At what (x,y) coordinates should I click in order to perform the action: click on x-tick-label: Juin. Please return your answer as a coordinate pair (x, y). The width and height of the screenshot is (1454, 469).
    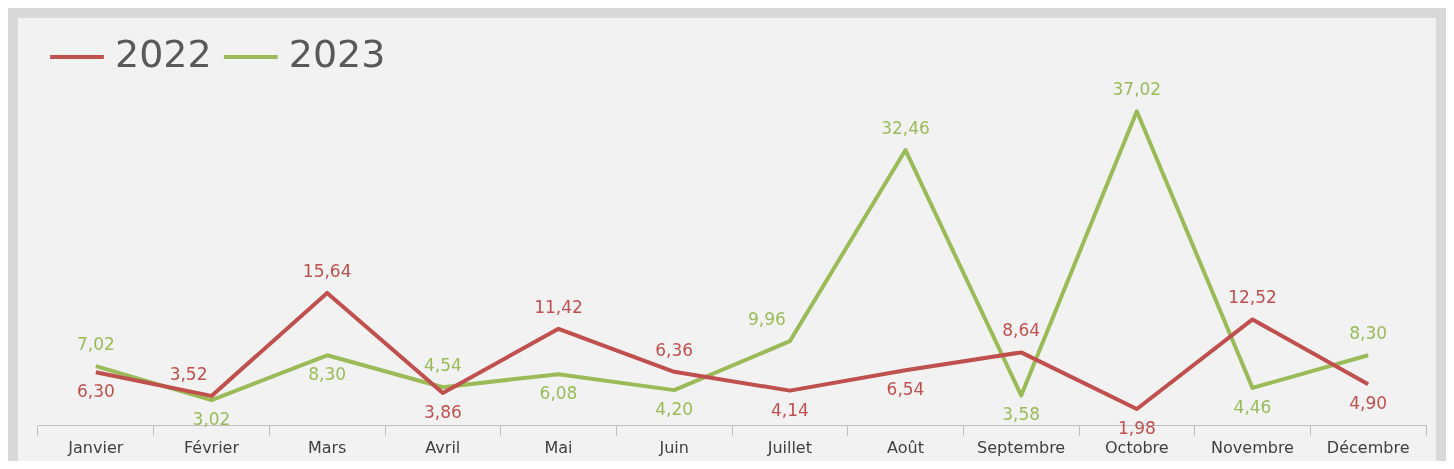
    Looking at the image, I should click on (673, 447).